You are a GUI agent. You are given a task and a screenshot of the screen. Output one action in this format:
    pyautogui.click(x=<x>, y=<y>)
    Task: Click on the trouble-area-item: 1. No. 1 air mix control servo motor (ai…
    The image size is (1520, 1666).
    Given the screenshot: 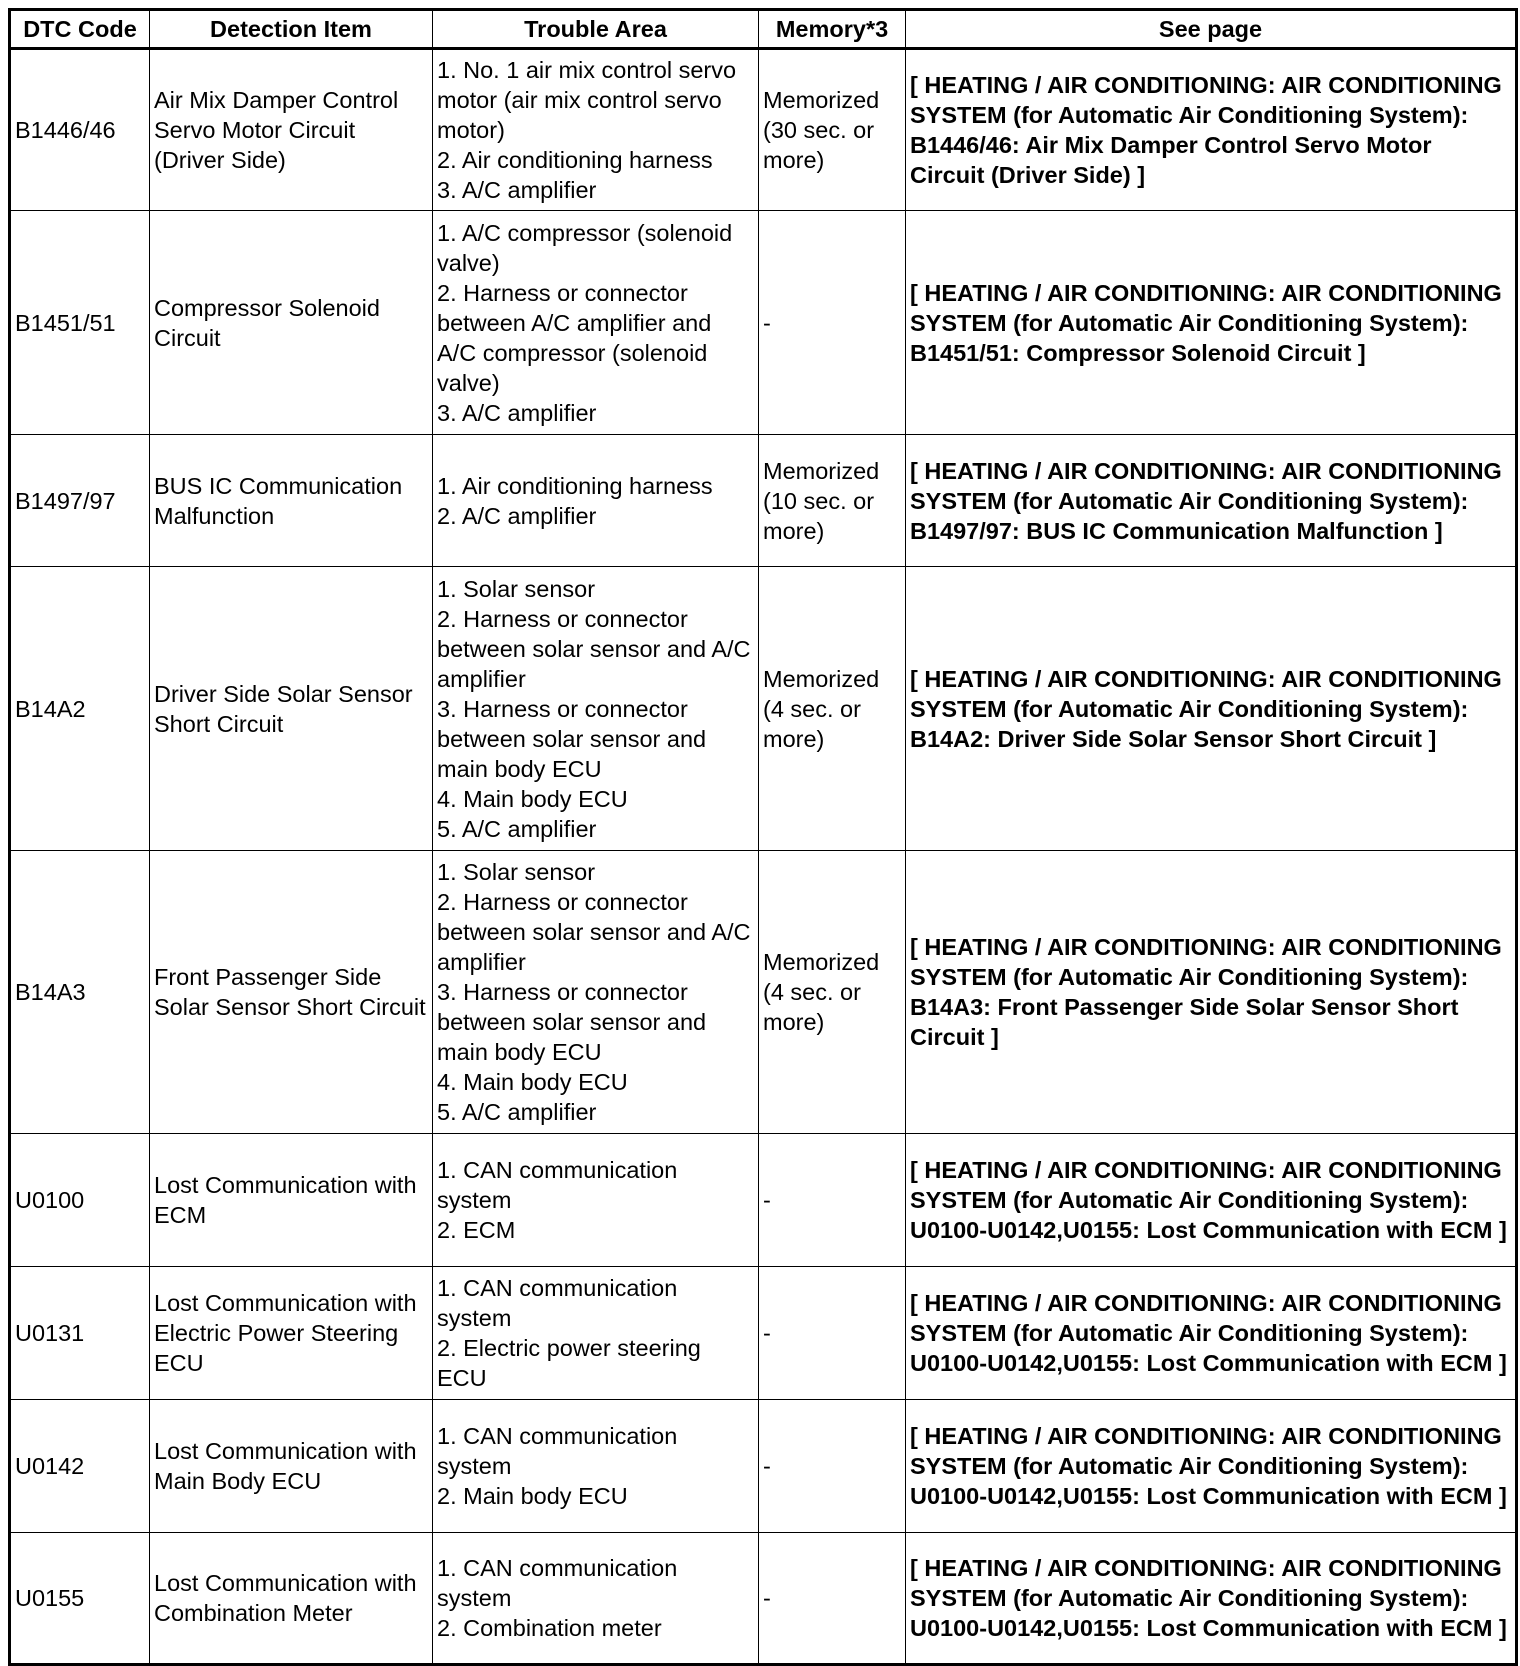 What is the action you would take?
    pyautogui.click(x=587, y=100)
    